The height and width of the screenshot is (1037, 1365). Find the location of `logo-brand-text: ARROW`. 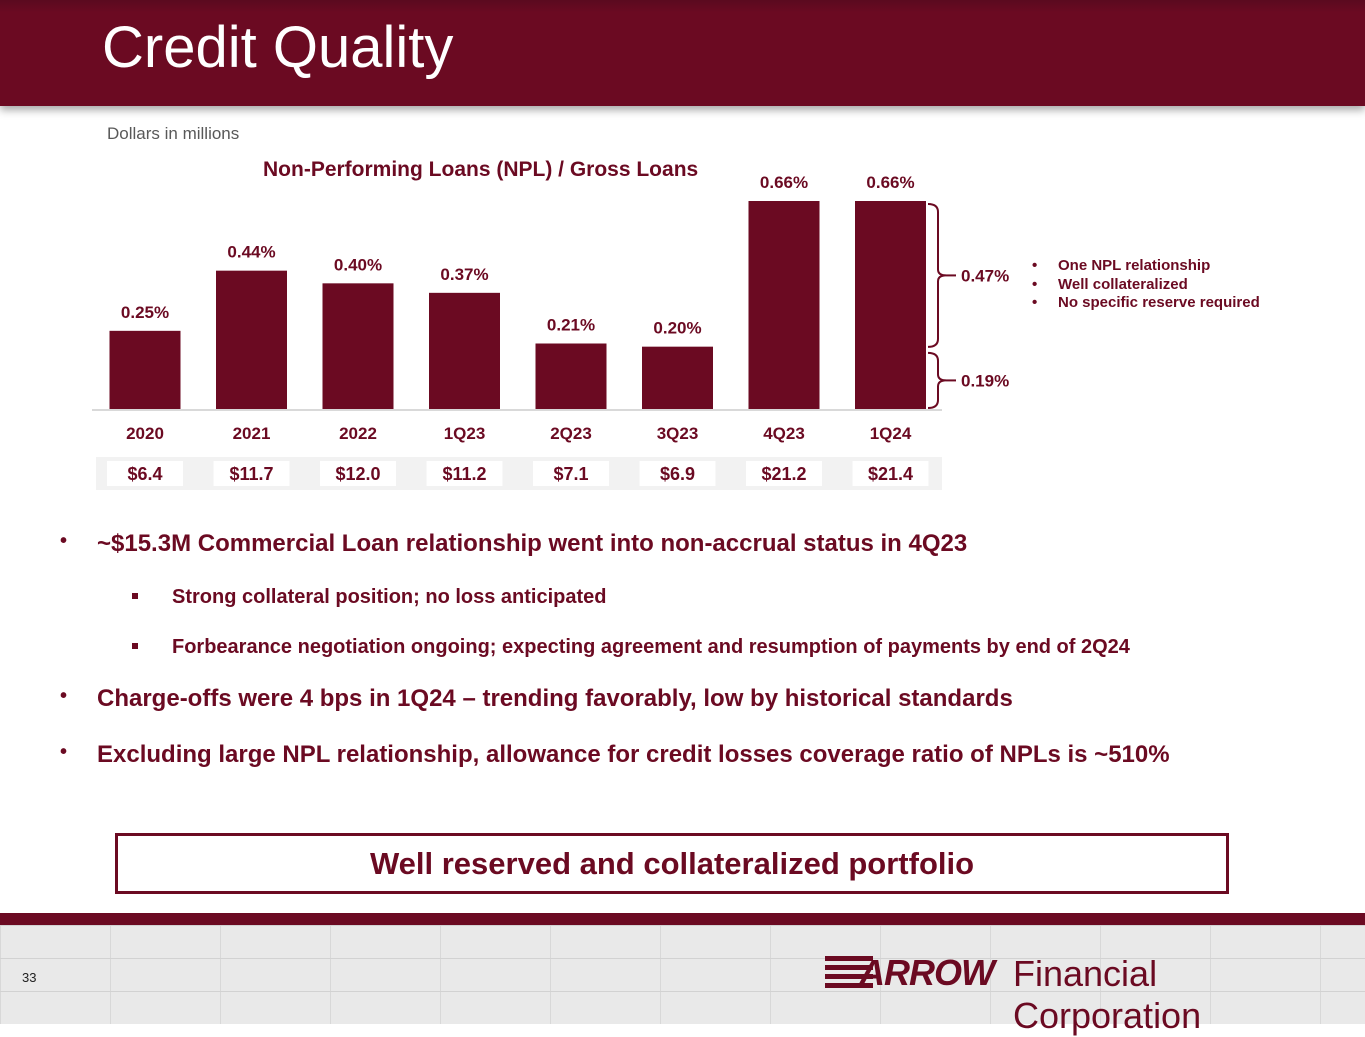

logo-brand-text: ARROW is located at coordinates (927, 972).